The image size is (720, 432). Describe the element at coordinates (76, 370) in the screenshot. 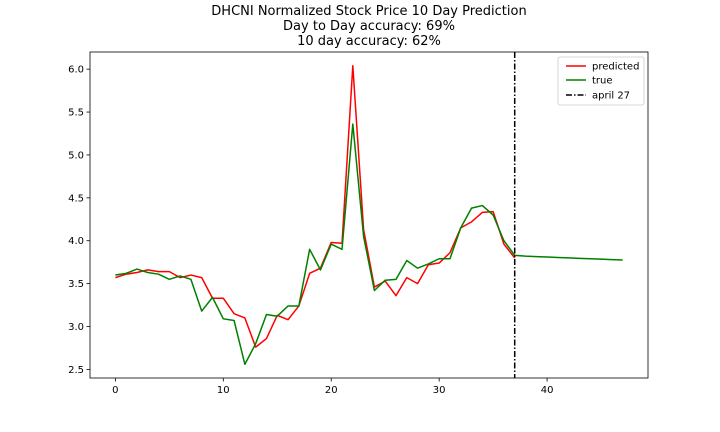

I see `y-tick-label: 2.5` at that location.